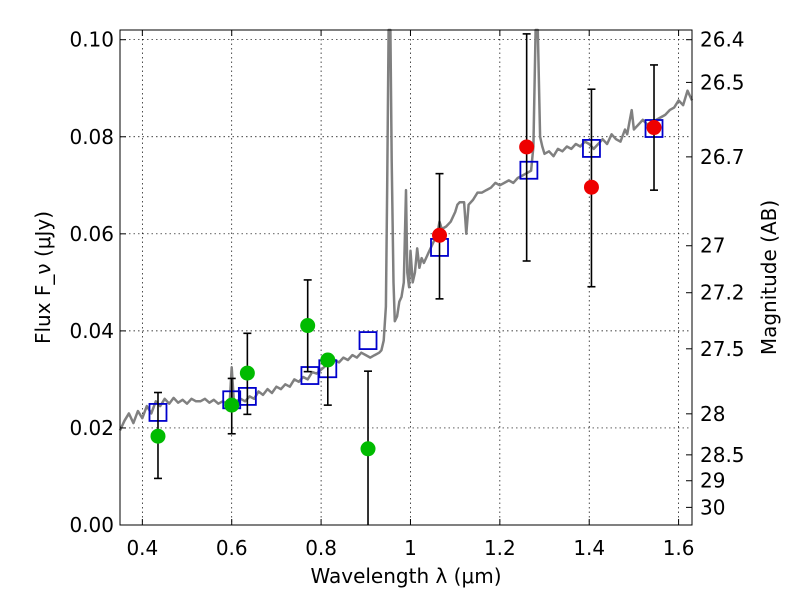 This screenshot has width=800, height=600. What do you see at coordinates (43, 277) in the screenshot?
I see `y-axis-label: Flux F_ν (μJy)` at bounding box center [43, 277].